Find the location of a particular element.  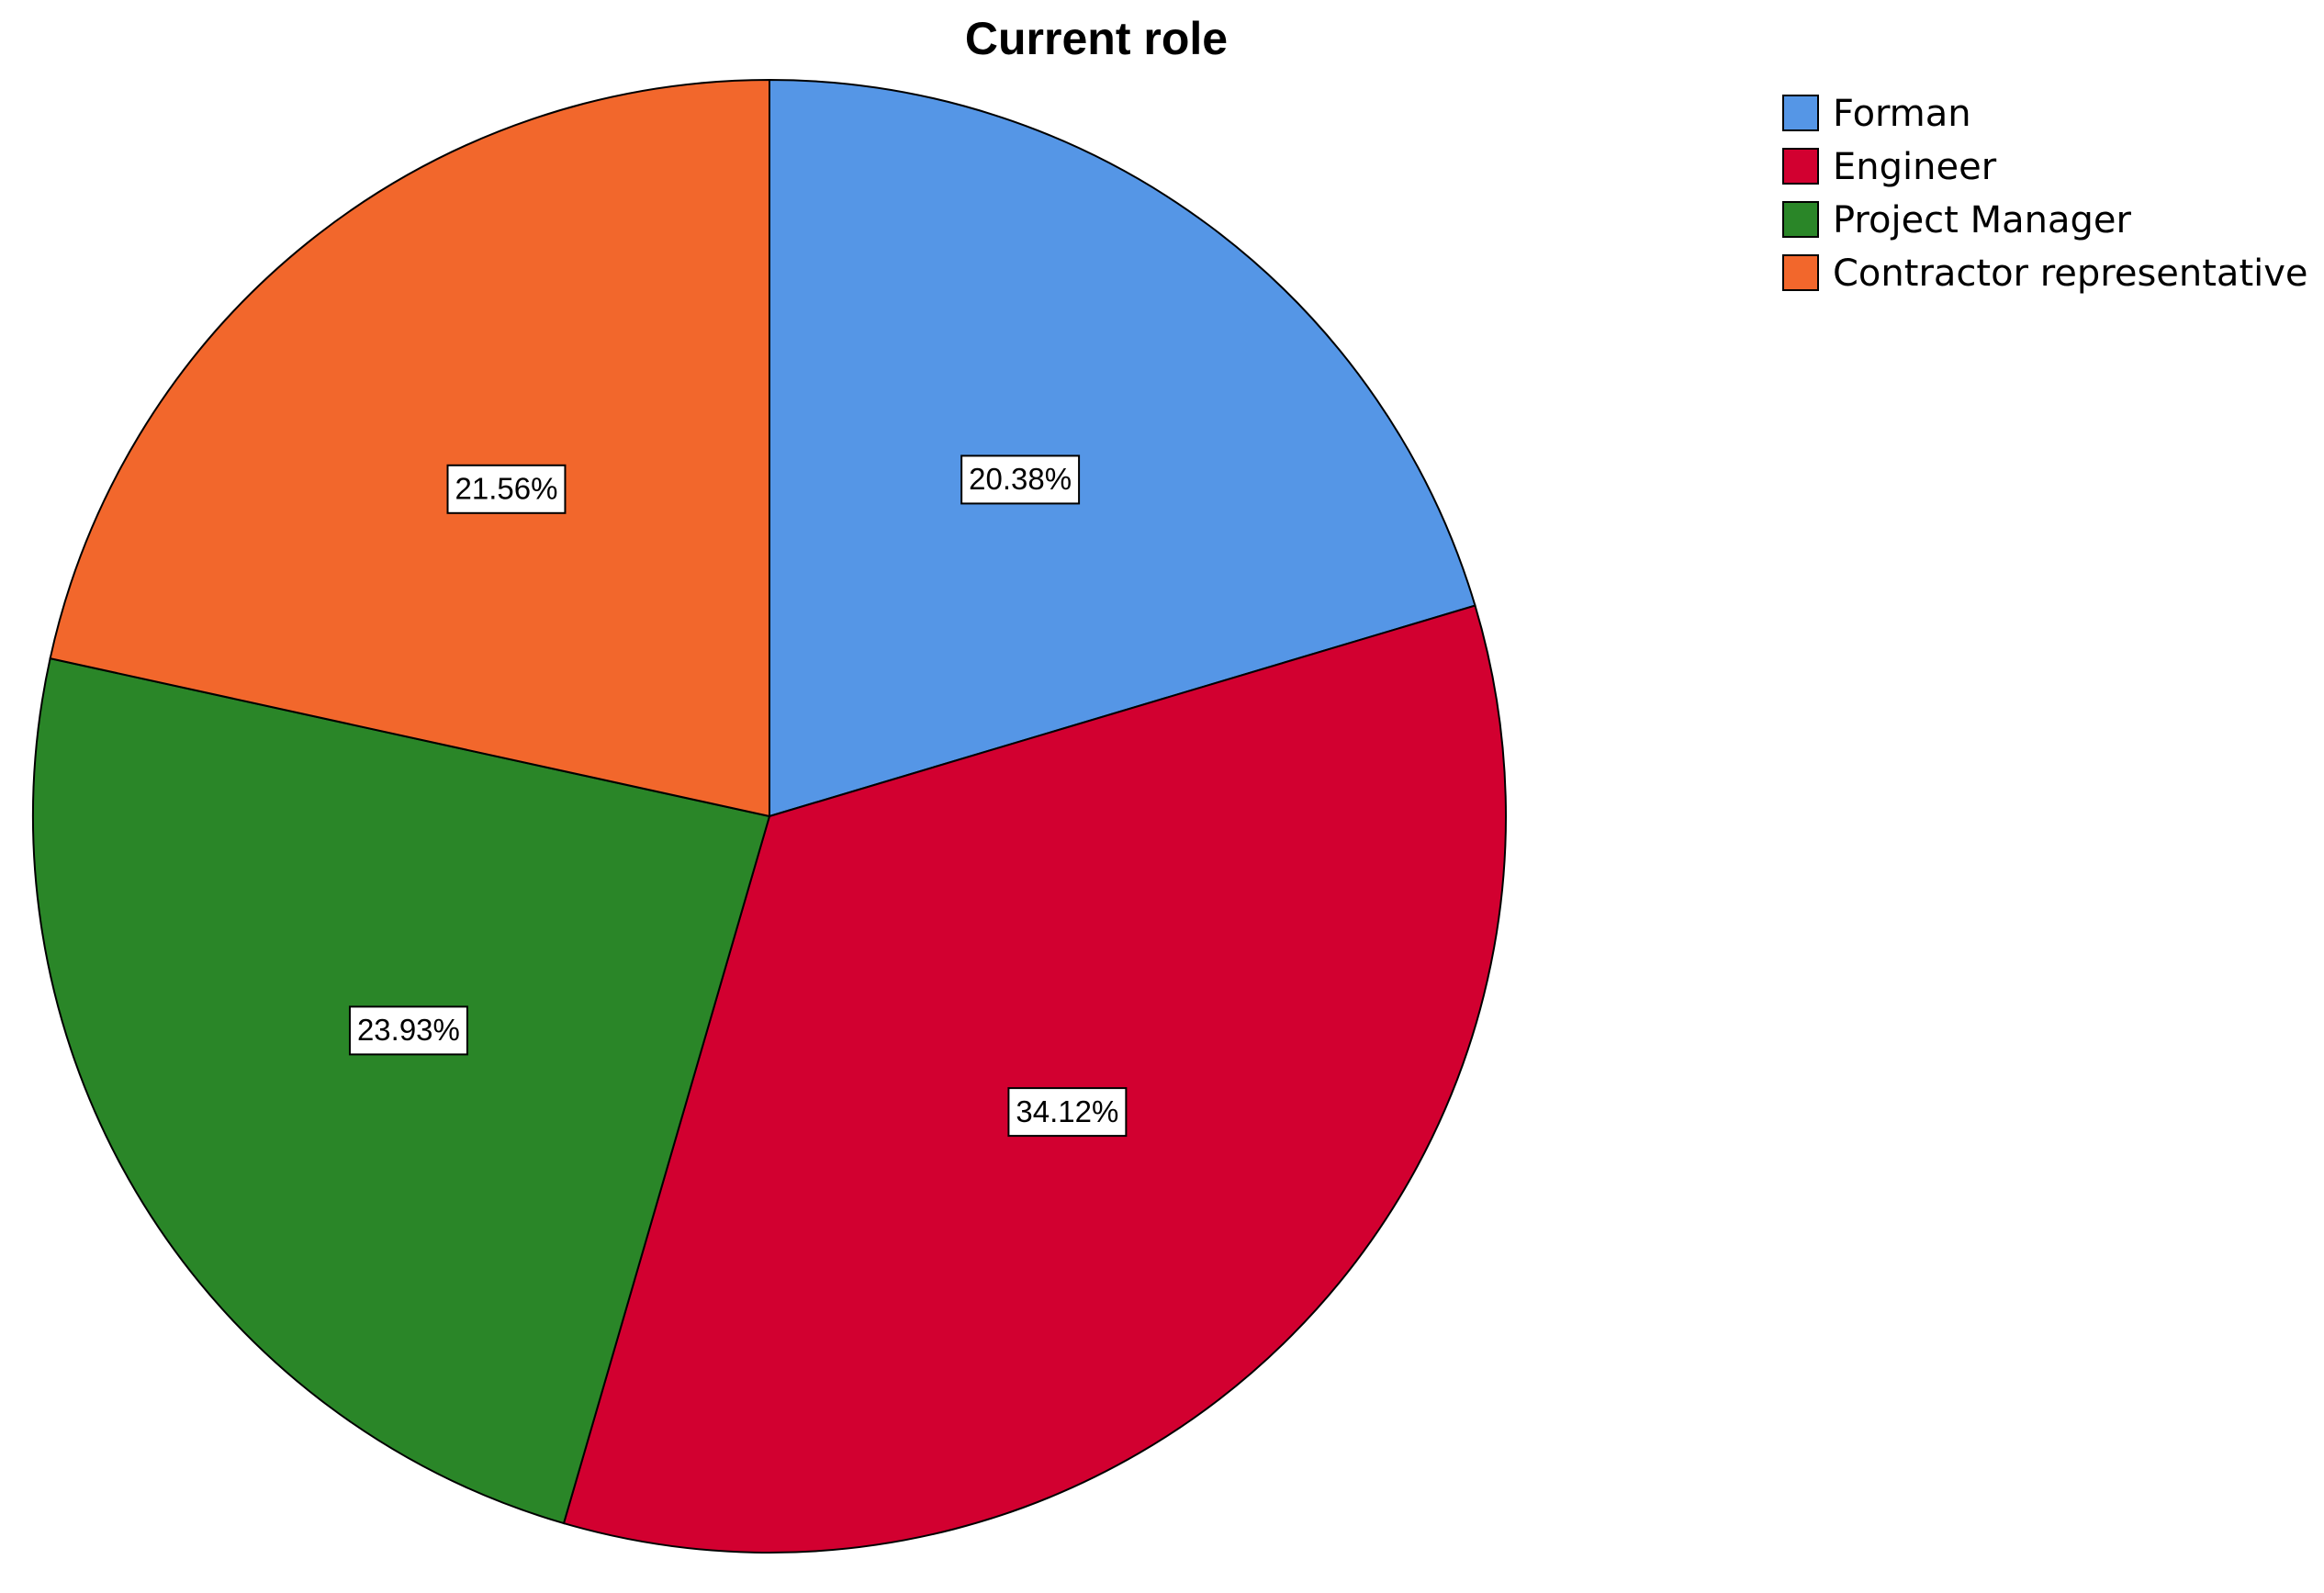

legend-label: Contractor representative is located at coordinates (2070, 273).